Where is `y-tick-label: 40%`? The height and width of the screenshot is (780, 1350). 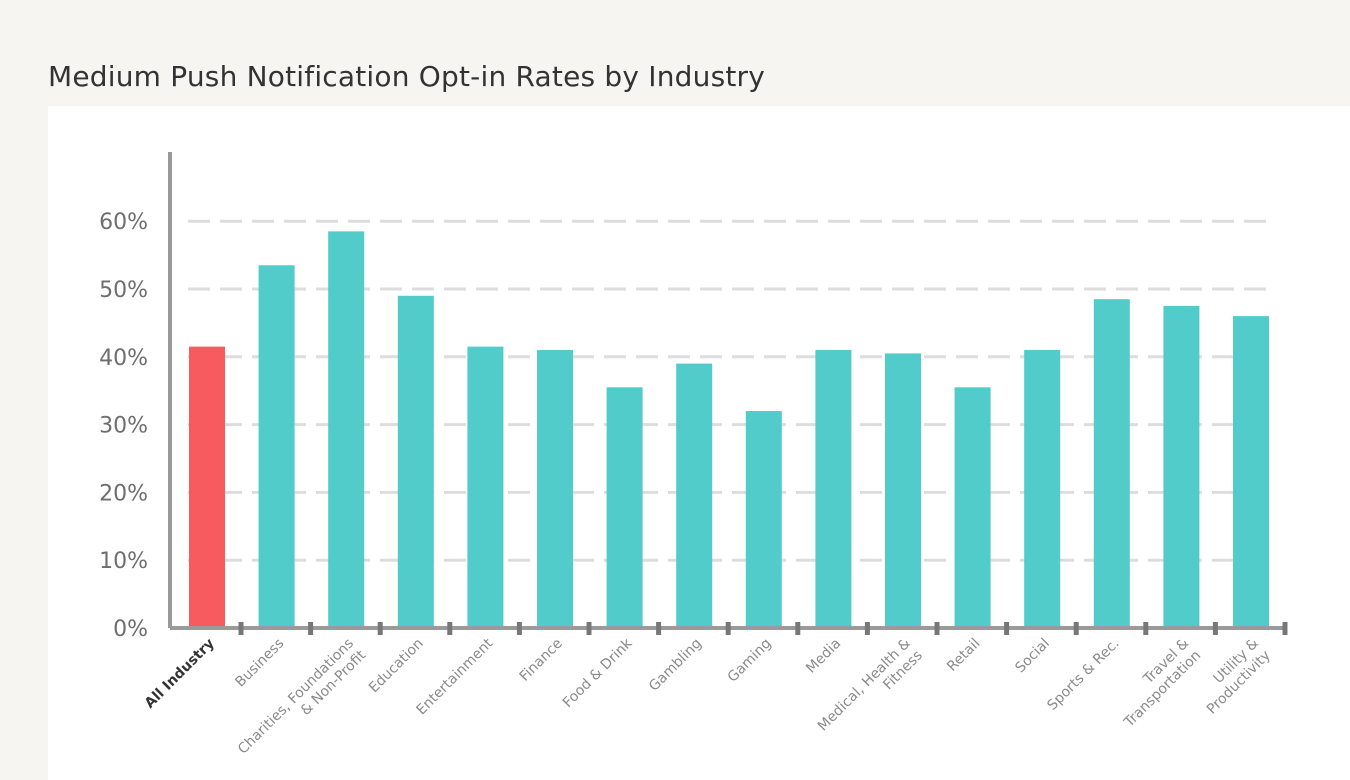 y-tick-label: 40% is located at coordinates (123, 358).